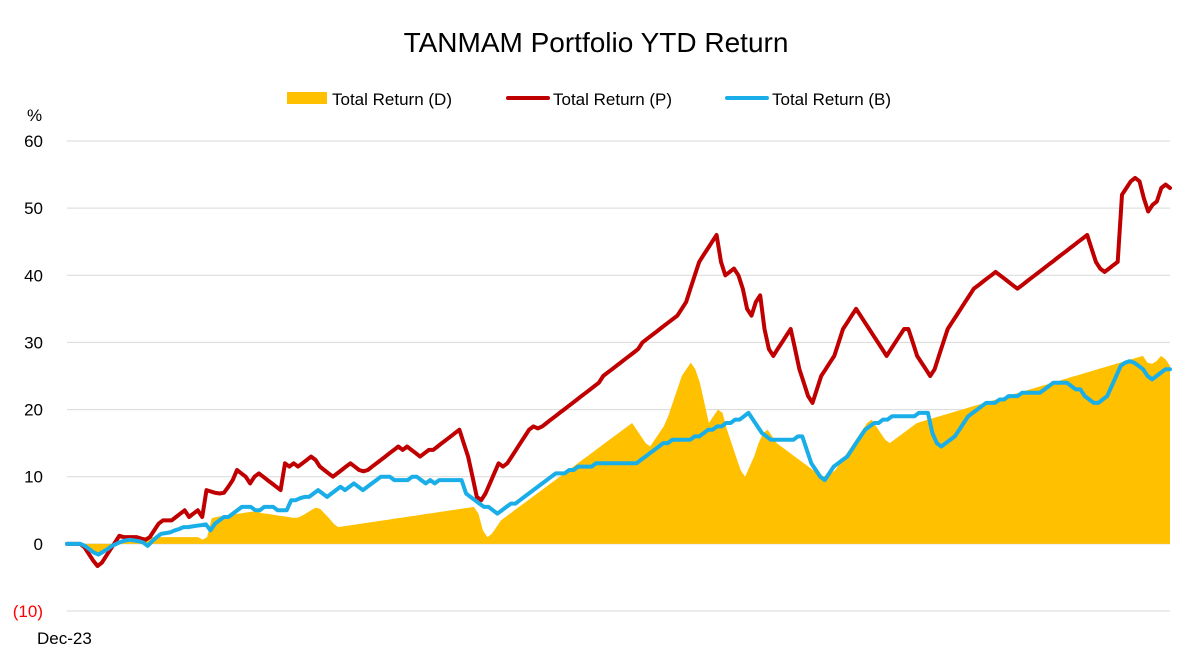  I want to click on y-axis-ticks: 60 50 40 30 20 10 0 (10), so click(28, 376).